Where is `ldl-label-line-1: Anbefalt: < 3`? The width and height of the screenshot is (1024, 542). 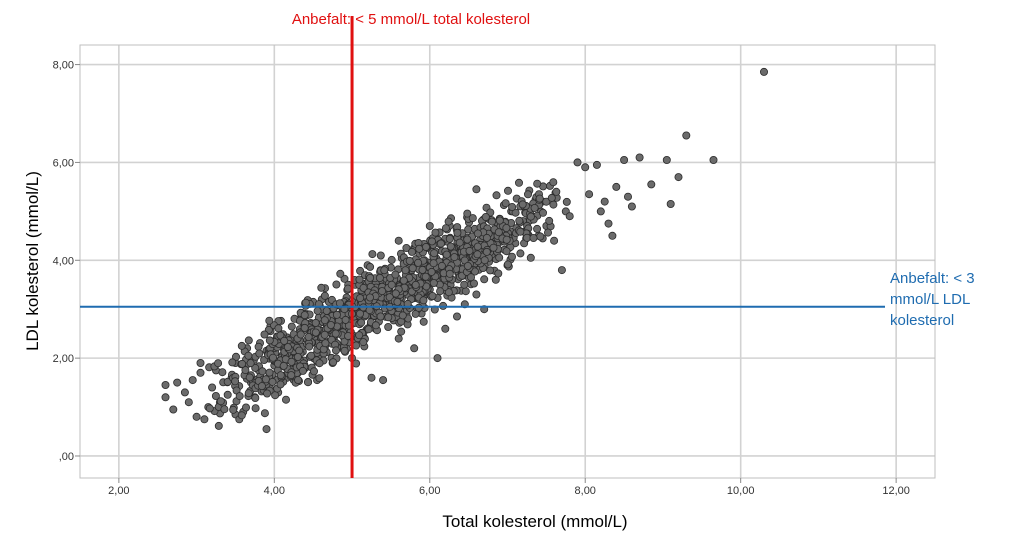 ldl-label-line-1: Anbefalt: < 3 is located at coordinates (932, 278).